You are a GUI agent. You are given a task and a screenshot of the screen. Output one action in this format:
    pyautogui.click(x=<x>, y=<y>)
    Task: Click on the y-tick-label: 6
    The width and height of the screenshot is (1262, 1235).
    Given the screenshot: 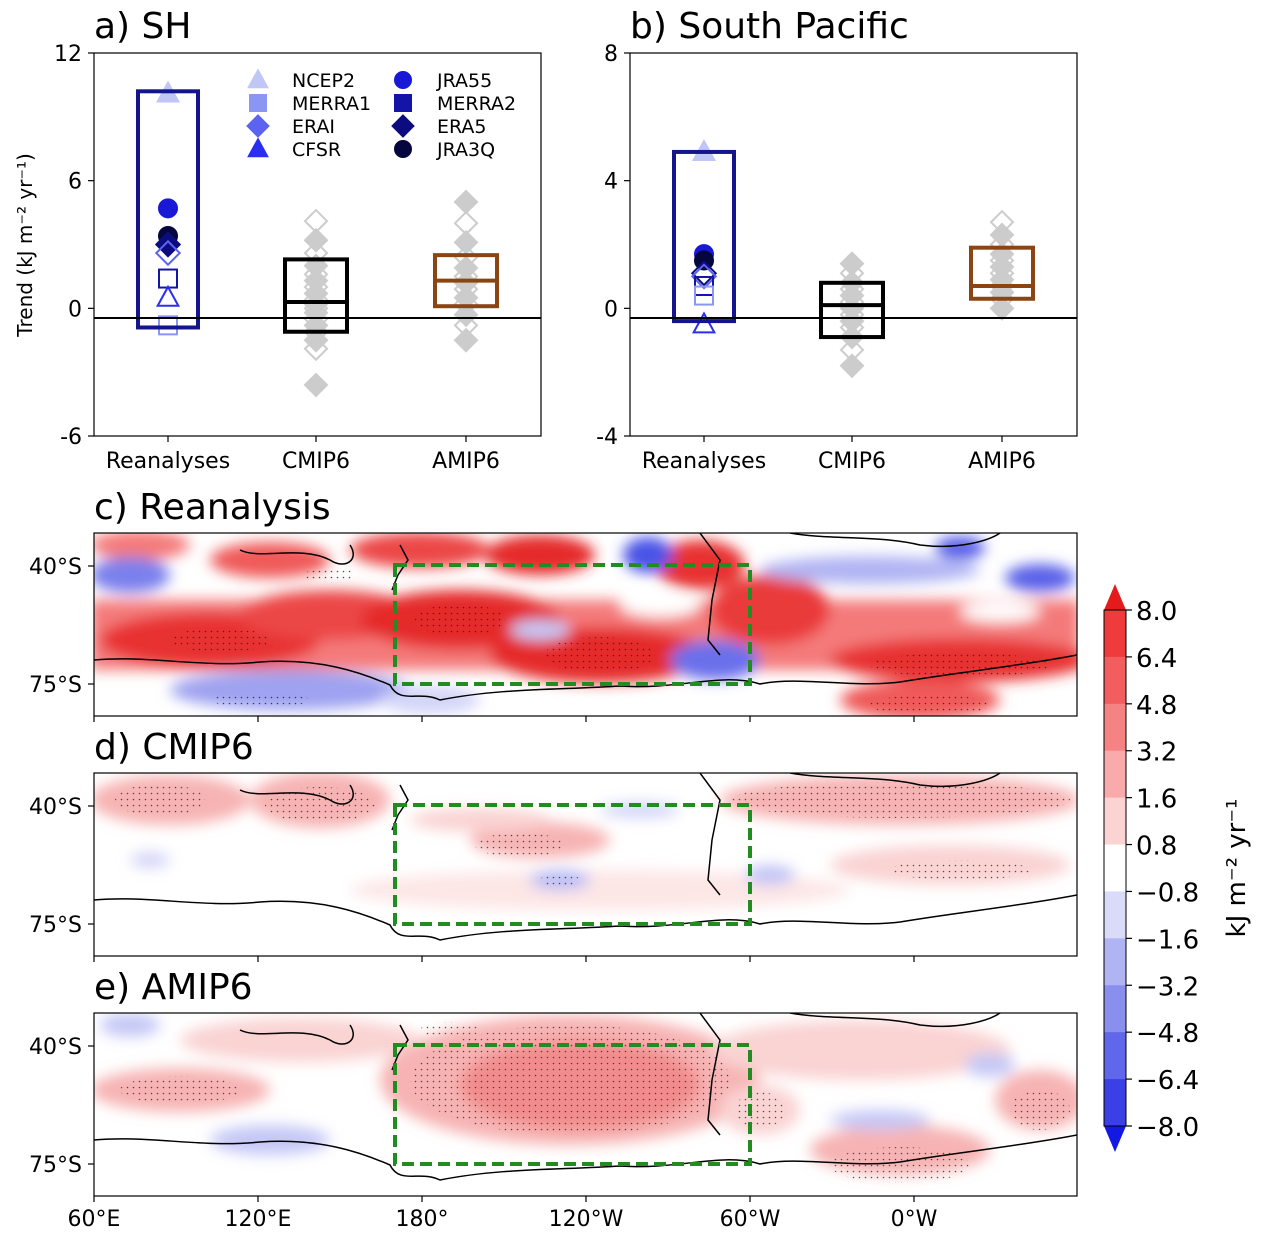 What is the action you would take?
    pyautogui.click(x=75, y=182)
    